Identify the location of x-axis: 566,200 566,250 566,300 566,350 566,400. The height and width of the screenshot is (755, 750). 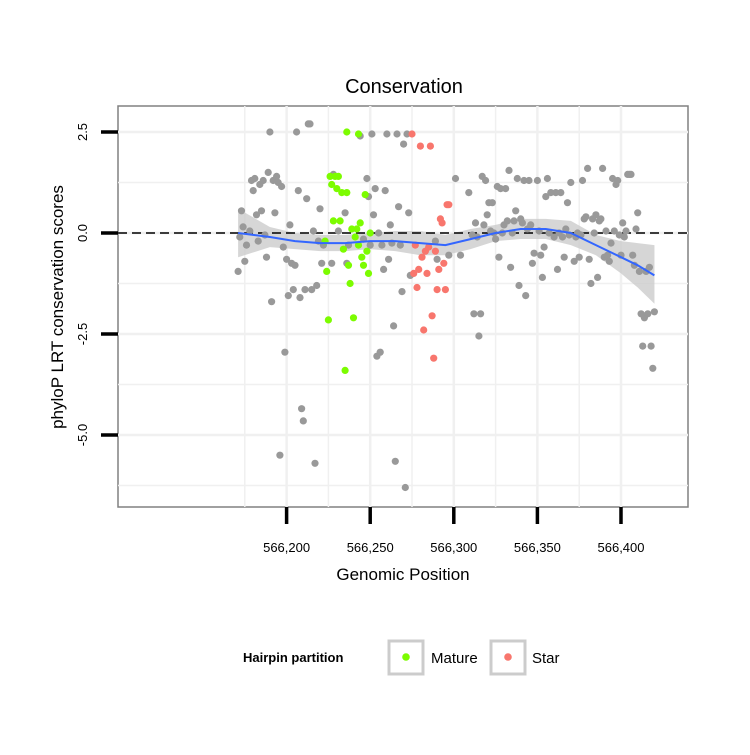
(454, 531).